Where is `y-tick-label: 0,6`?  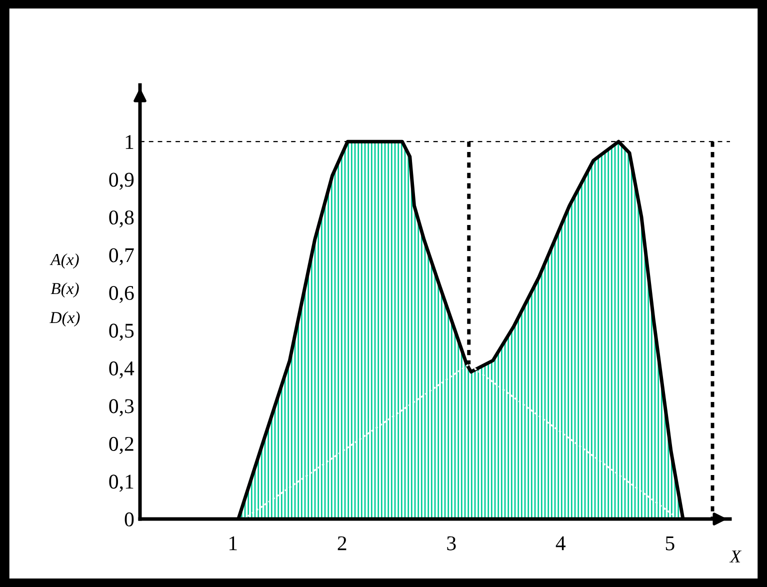
y-tick-label: 0,6 is located at coordinates (121, 294).